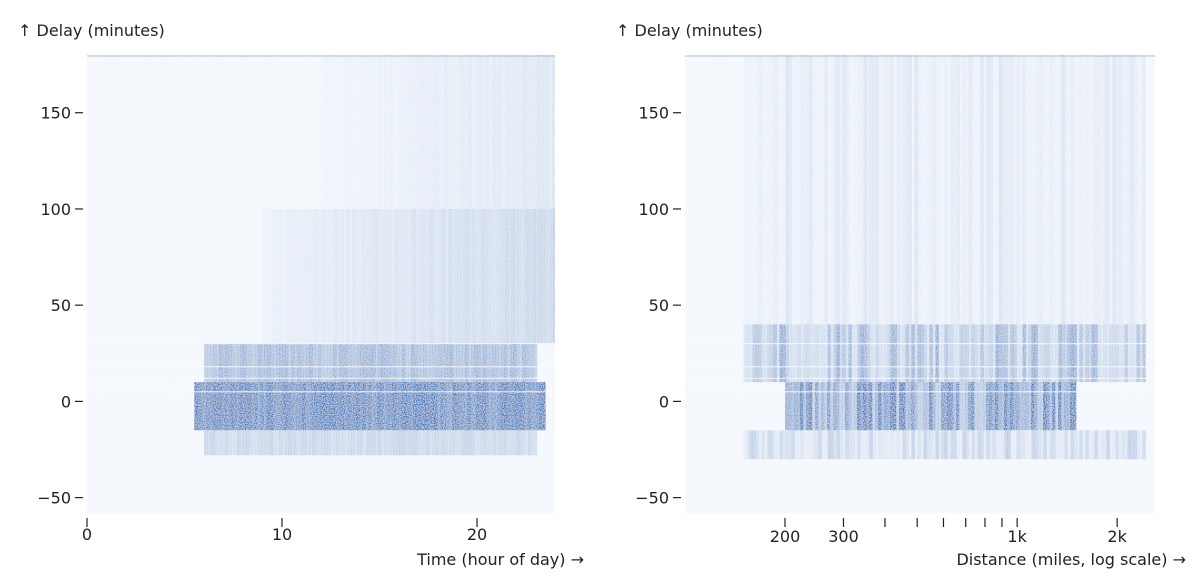 The image size is (1200, 584). Describe the element at coordinates (61, 305) in the screenshot. I see `y-tick-label: 50` at that location.